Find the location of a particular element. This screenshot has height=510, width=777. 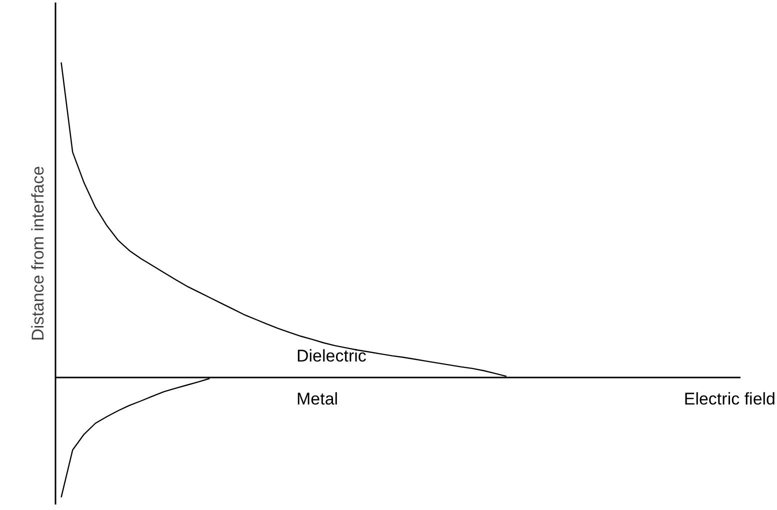

annotation: Dielectric is located at coordinates (331, 356).